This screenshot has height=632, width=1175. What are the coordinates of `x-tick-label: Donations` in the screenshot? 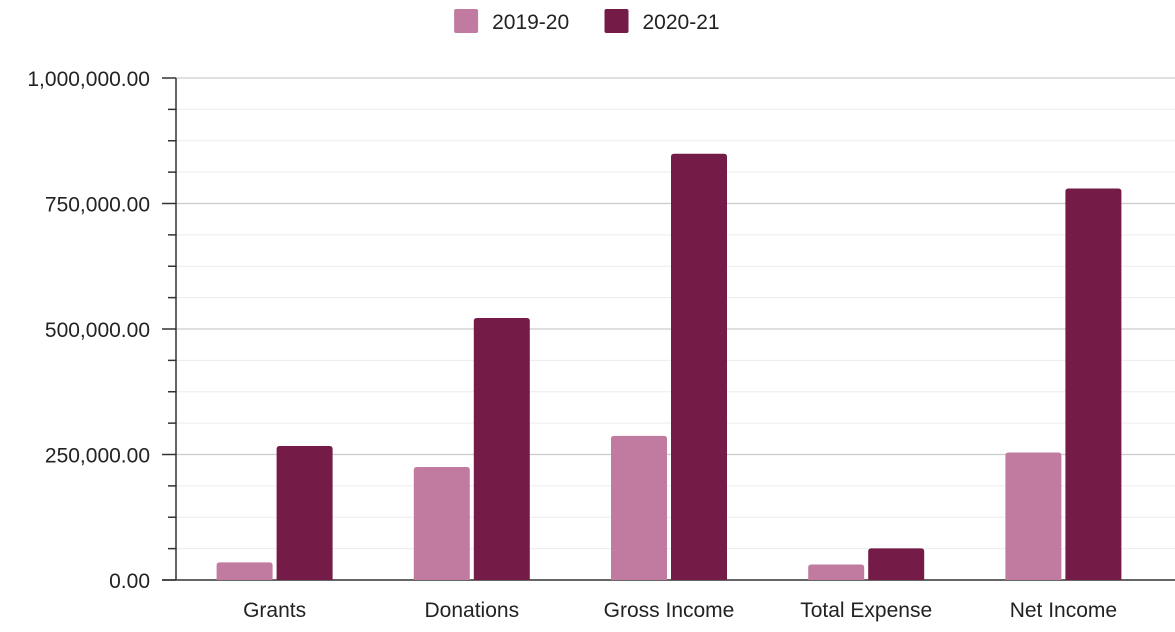 It's located at (472, 610).